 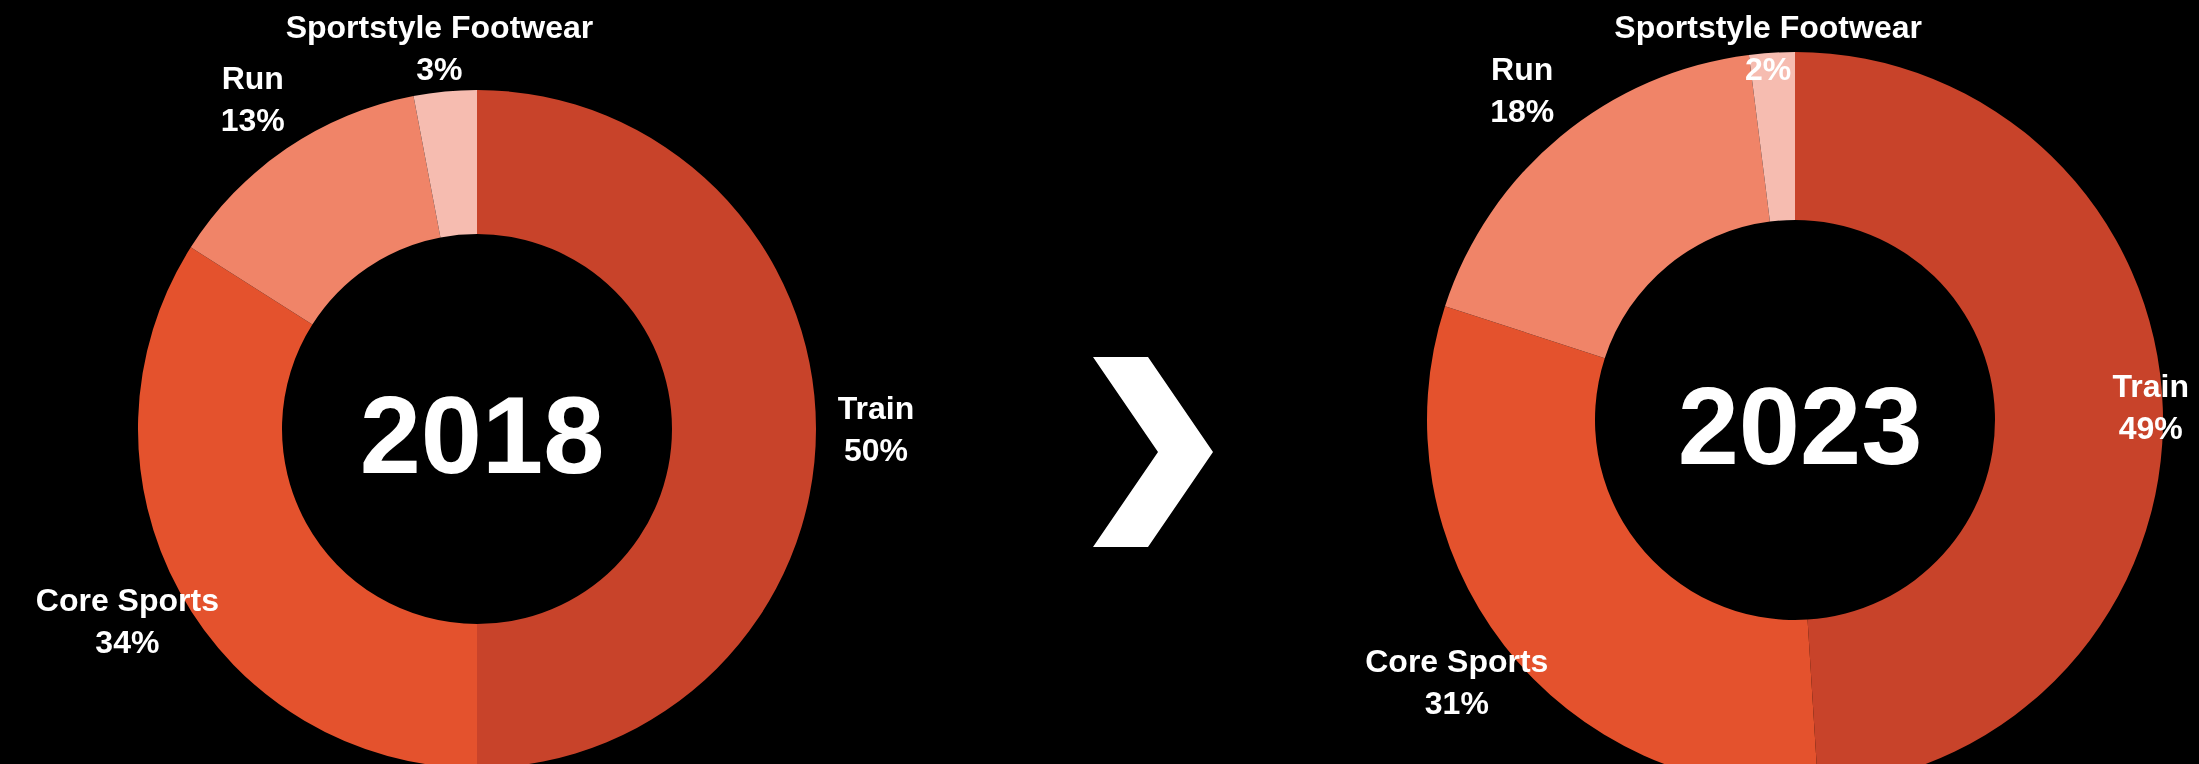 I want to click on data-label: 18%, so click(x=1522, y=111).